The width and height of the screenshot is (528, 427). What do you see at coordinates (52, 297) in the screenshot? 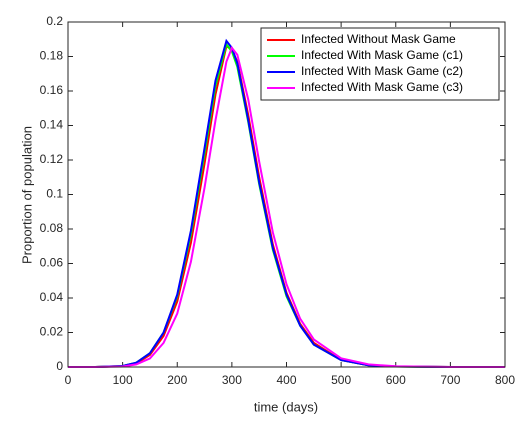
I see `y-tick-label: 0.04` at bounding box center [52, 297].